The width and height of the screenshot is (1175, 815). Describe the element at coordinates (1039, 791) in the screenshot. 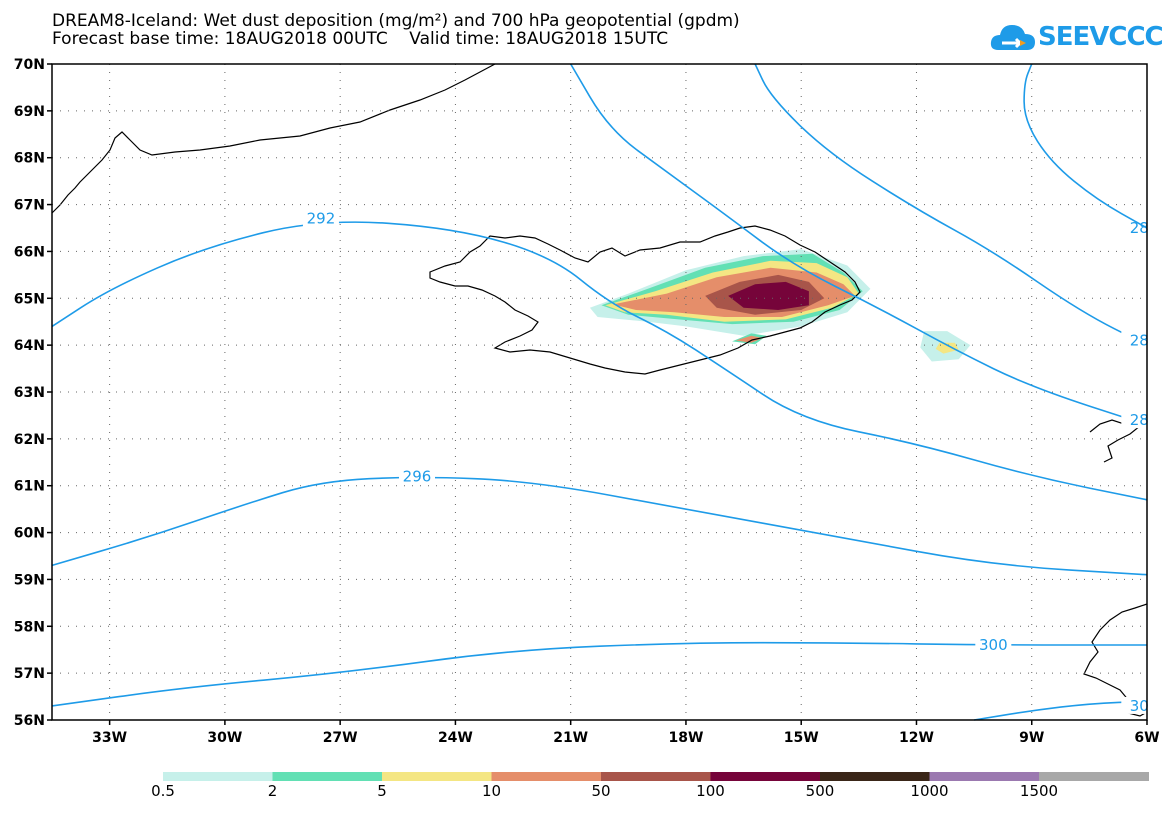

I see `colorbar-label: 1500` at that location.